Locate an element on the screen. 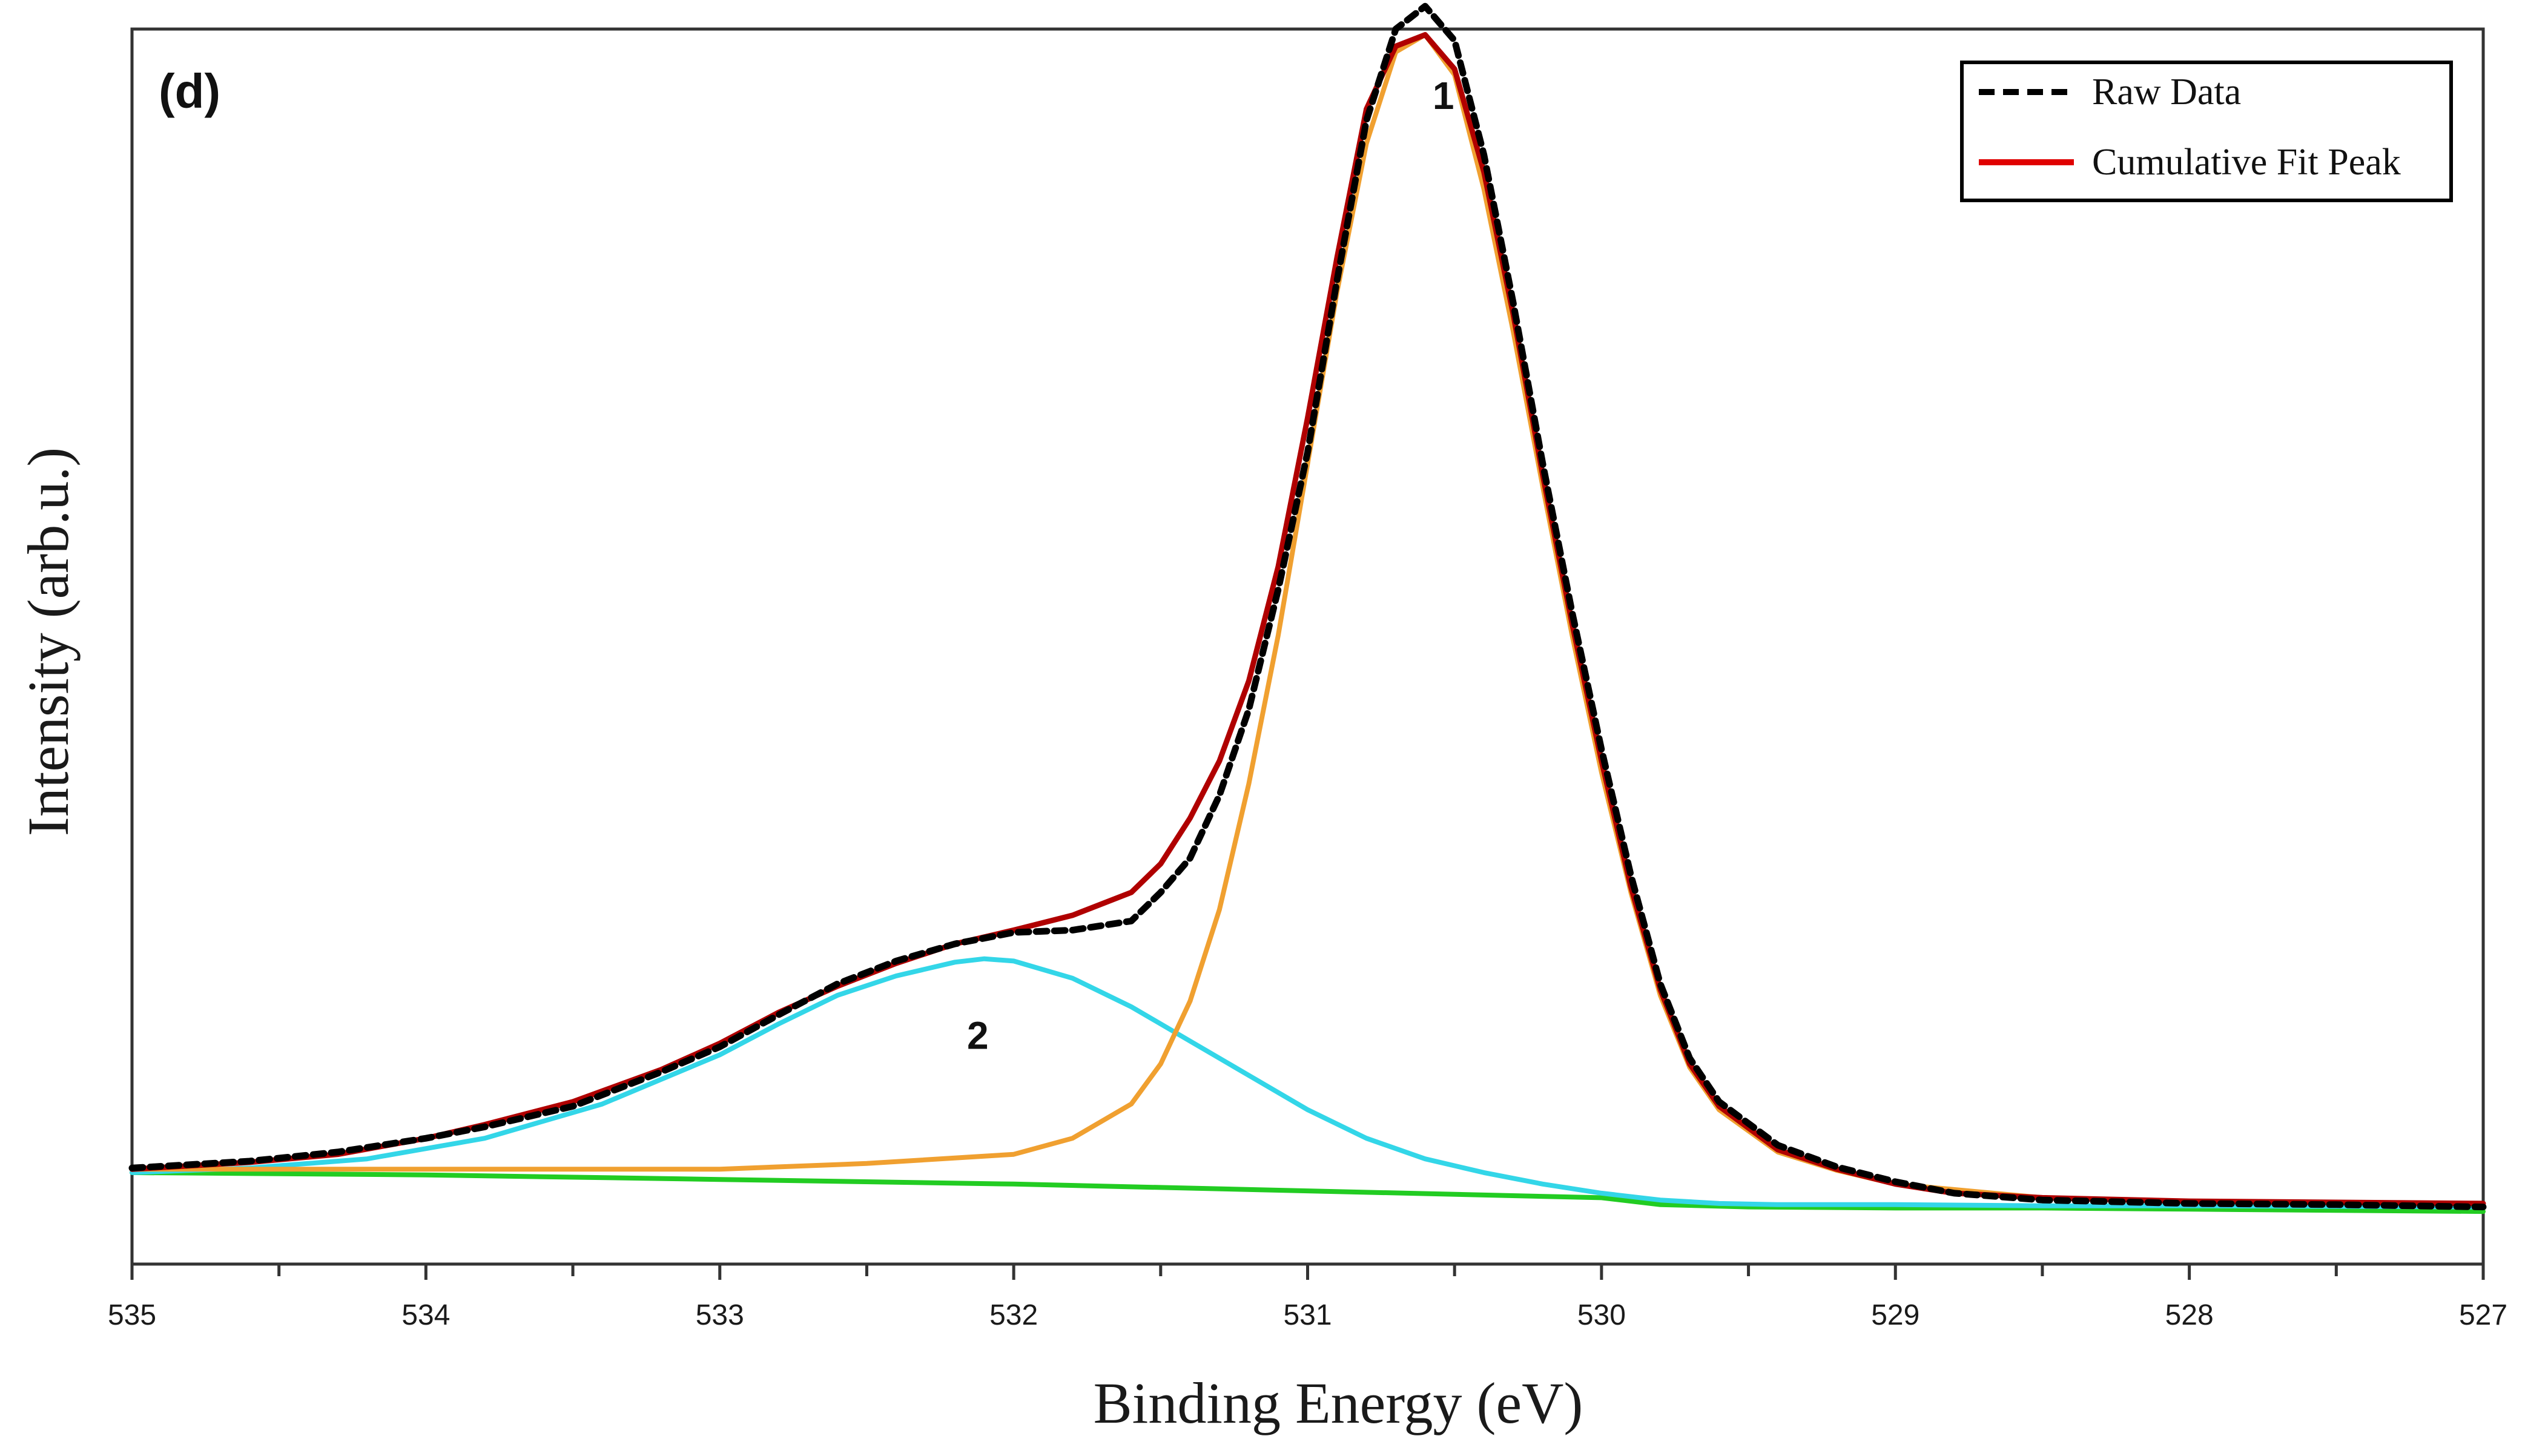  x-axis-tick-labels: 535 534 533 532 531 530 529 528 527 is located at coordinates (1307, 1315).